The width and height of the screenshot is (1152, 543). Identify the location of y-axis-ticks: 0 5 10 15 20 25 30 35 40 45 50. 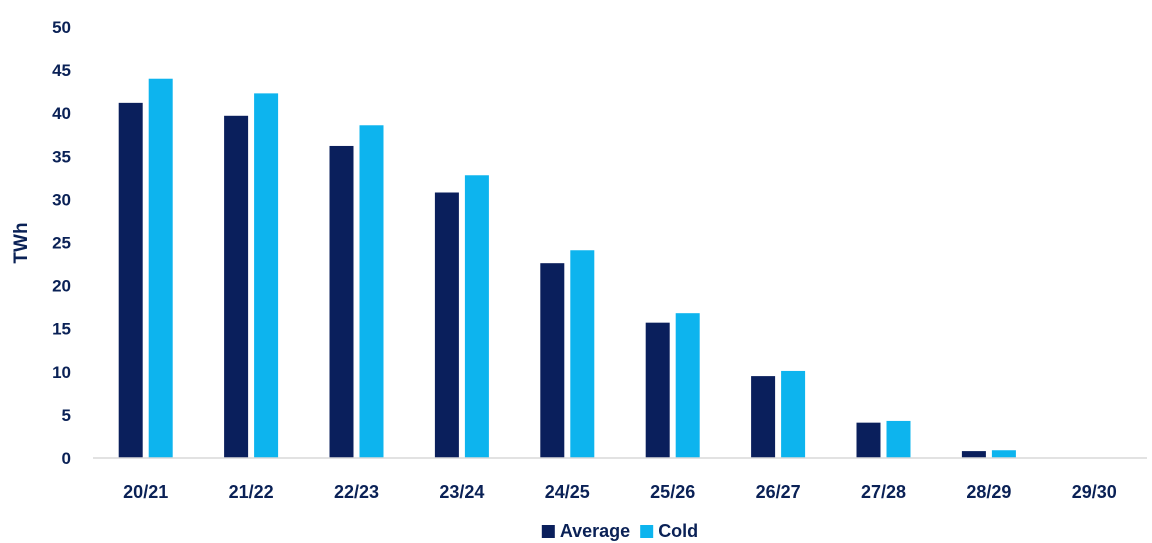
(61, 243).